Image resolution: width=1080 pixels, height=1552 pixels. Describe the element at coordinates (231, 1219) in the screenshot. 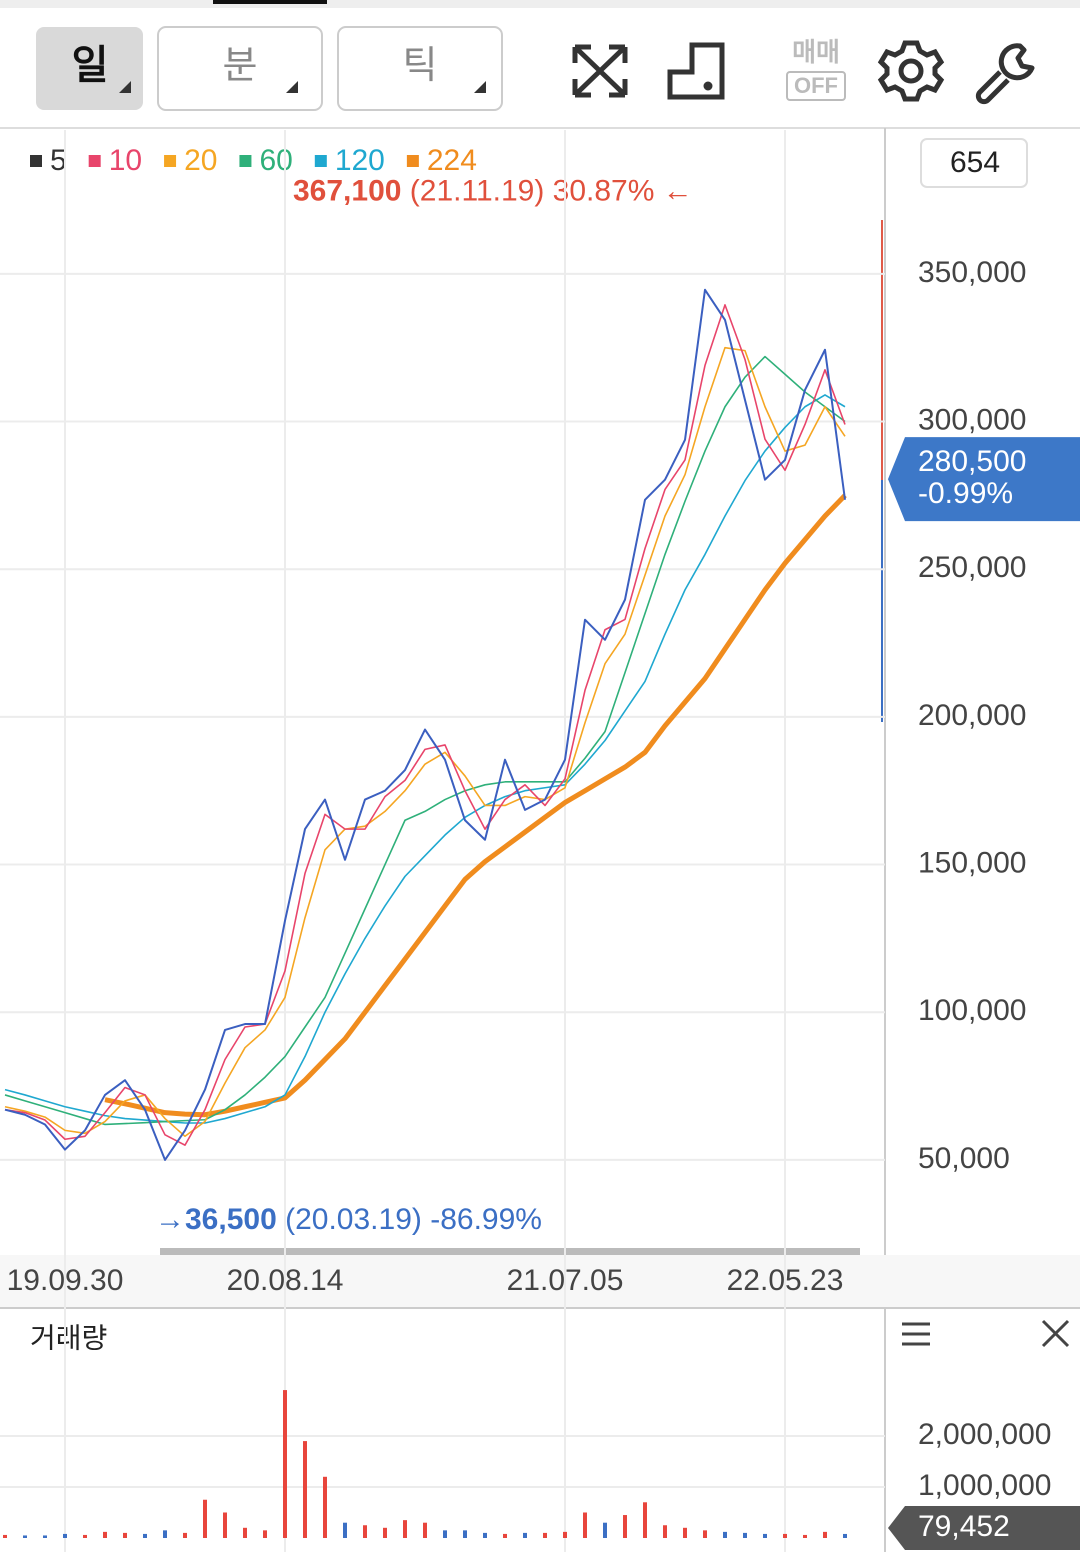

I see `low-price: 36,500` at that location.